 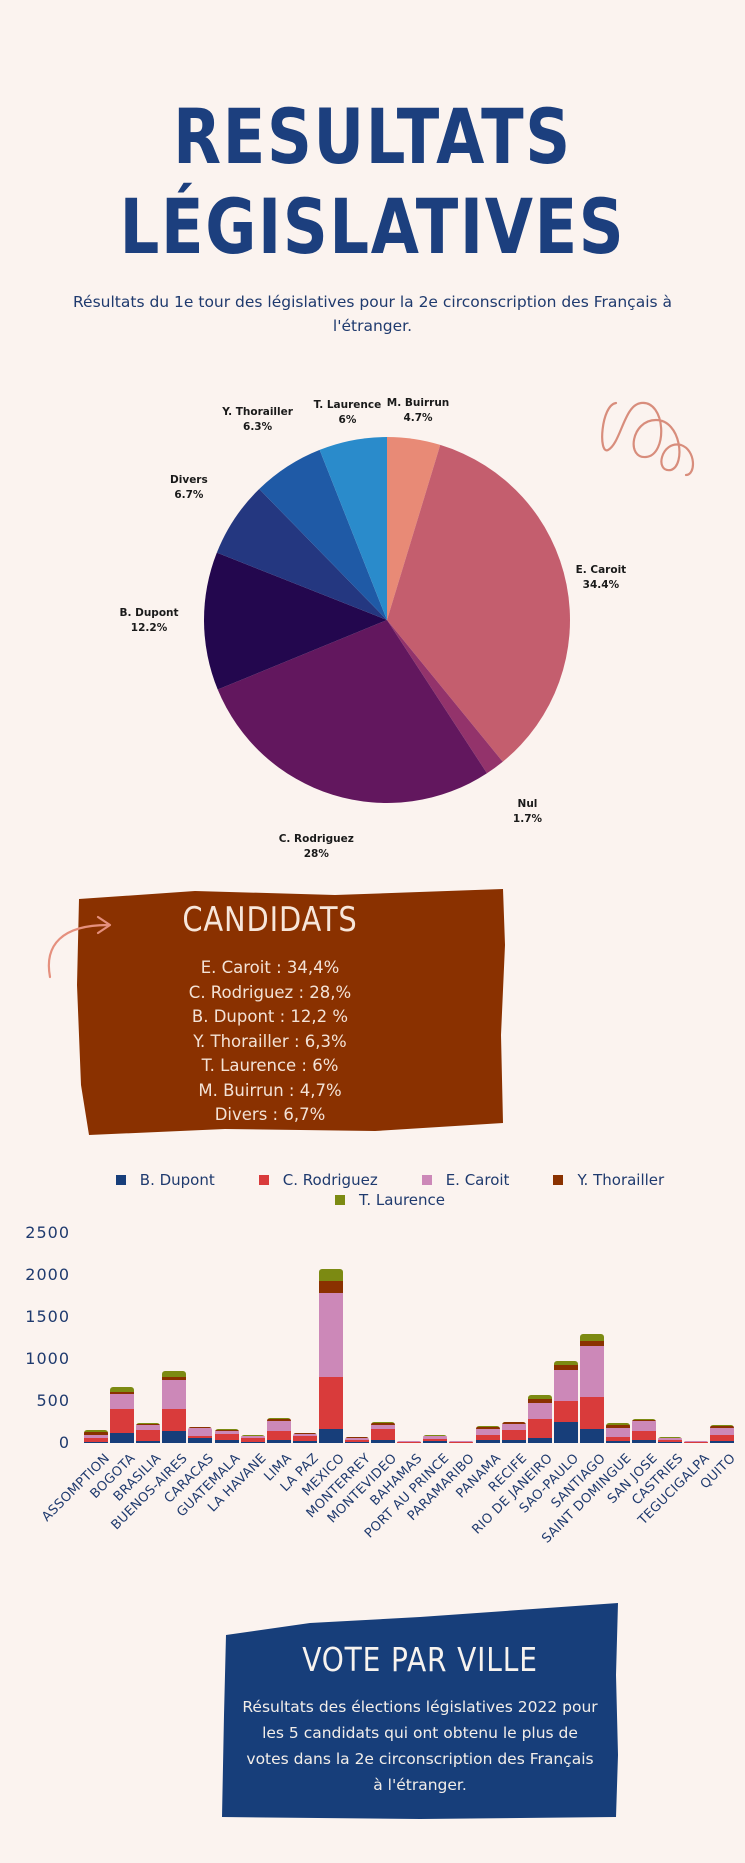 I want to click on candidate-item: C. Rodriguez : 28,%, so click(x=270, y=992).